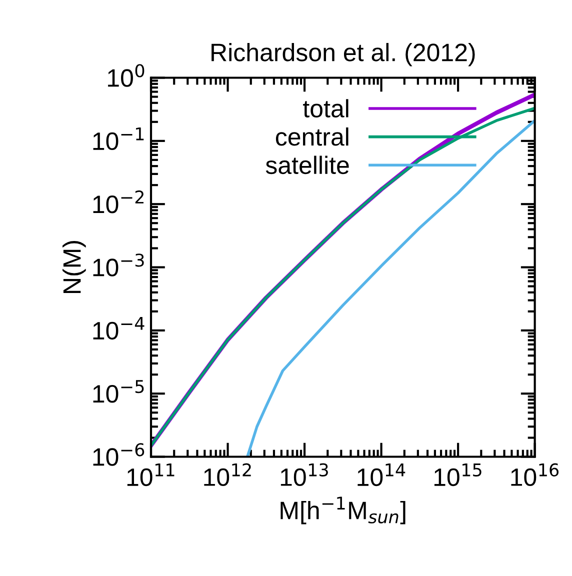  What do you see at coordinates (118, 391) in the screenshot?
I see `y-tick-label: 10$^{−5}$` at bounding box center [118, 391].